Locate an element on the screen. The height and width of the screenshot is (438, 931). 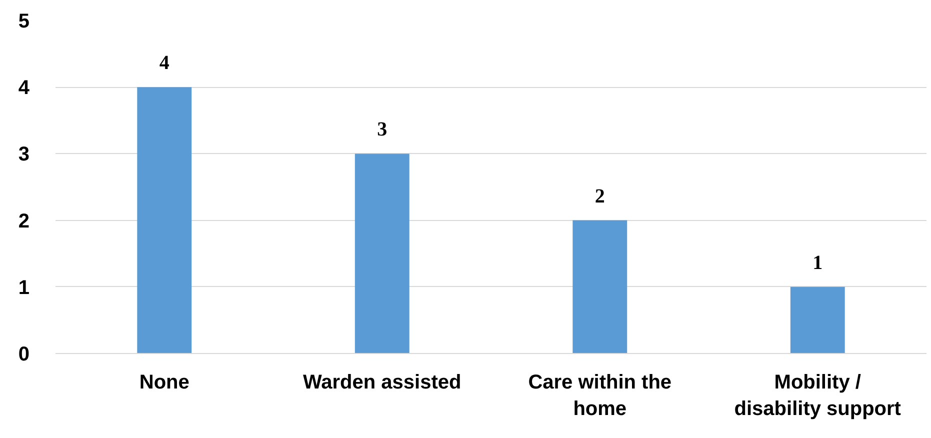
x-tick-label: Warden assisted is located at coordinates (382, 383).